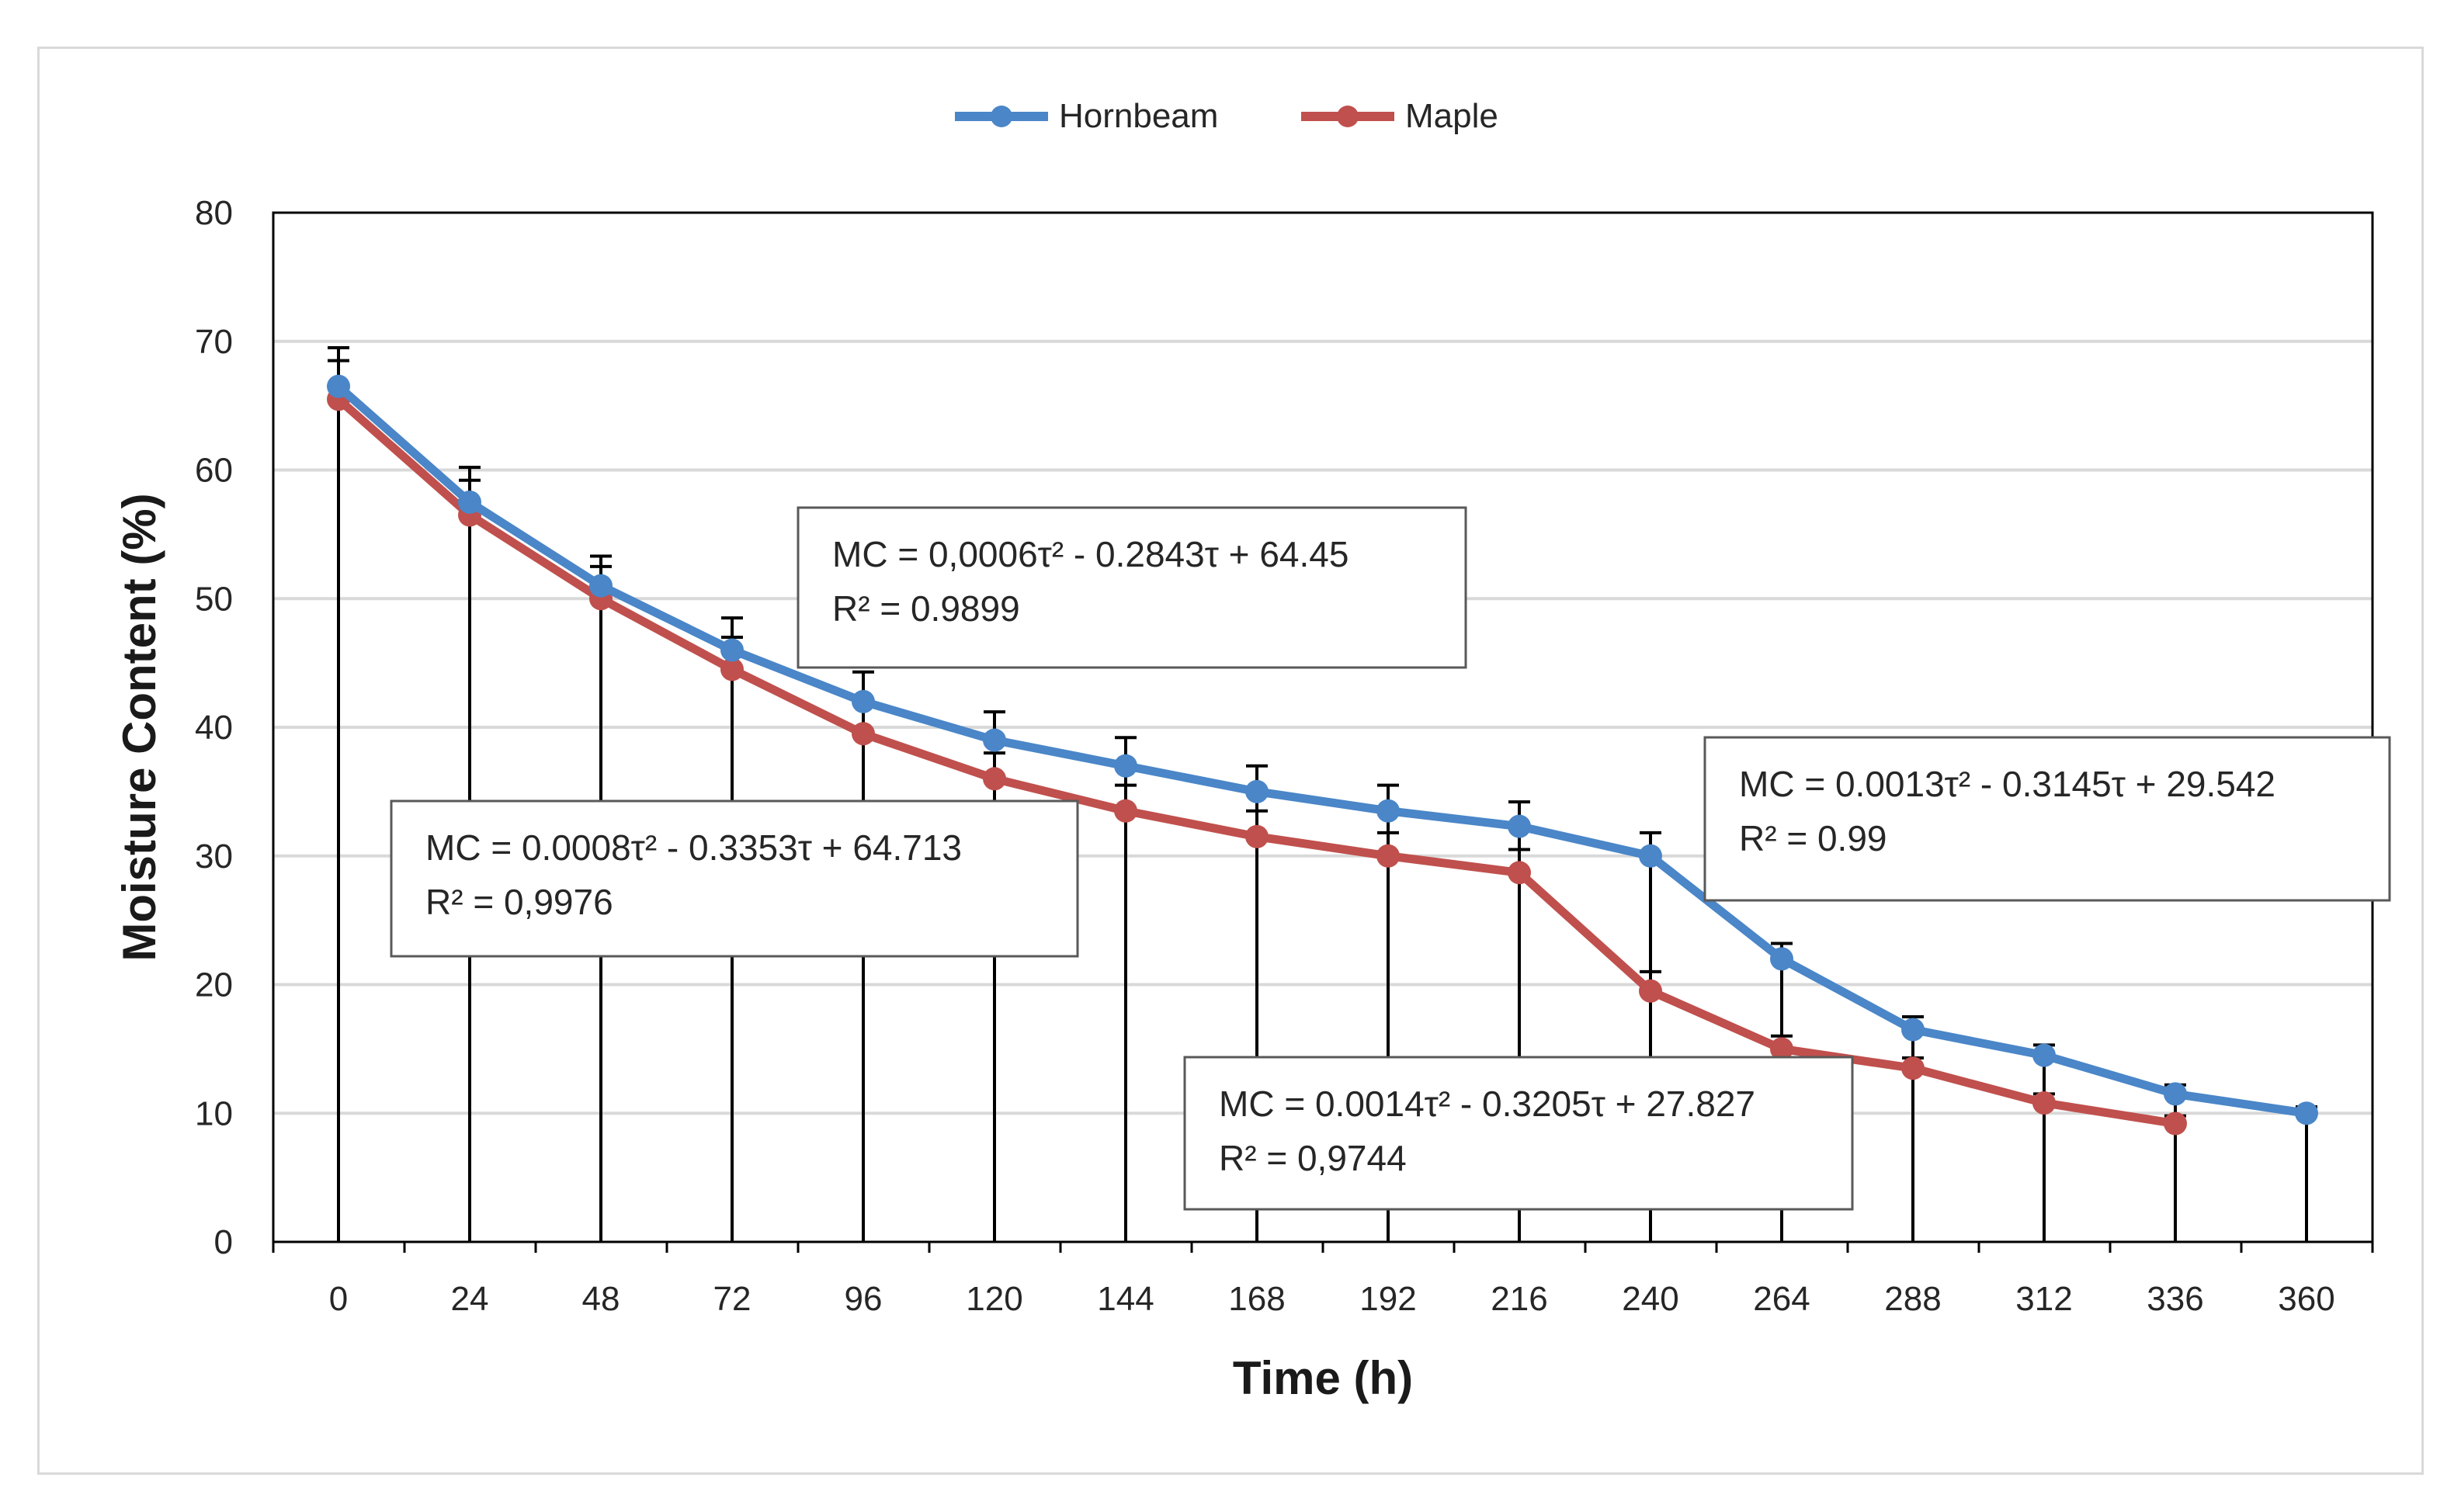  Describe the element at coordinates (1138, 116) in the screenshot. I see `legend-hornbeam-label: Hornbeam` at that location.